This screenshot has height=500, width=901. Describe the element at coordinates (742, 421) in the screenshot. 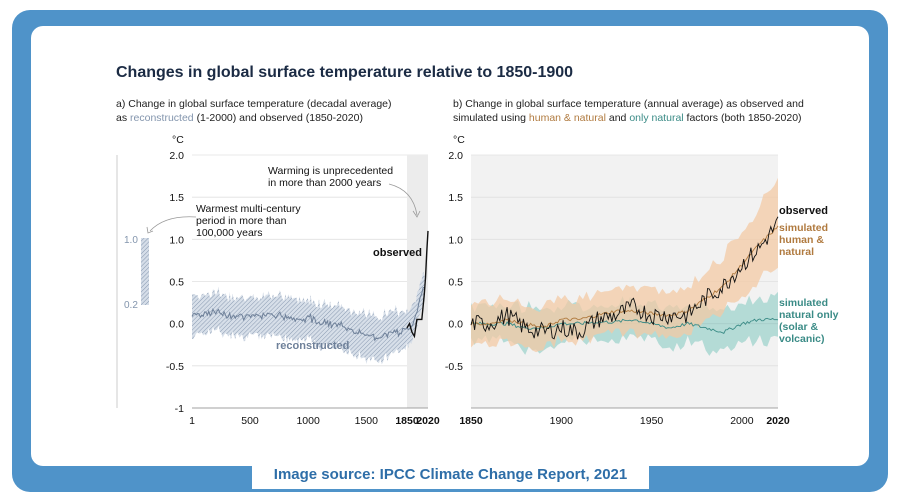

I see `xtick-b-label: 2000` at that location.